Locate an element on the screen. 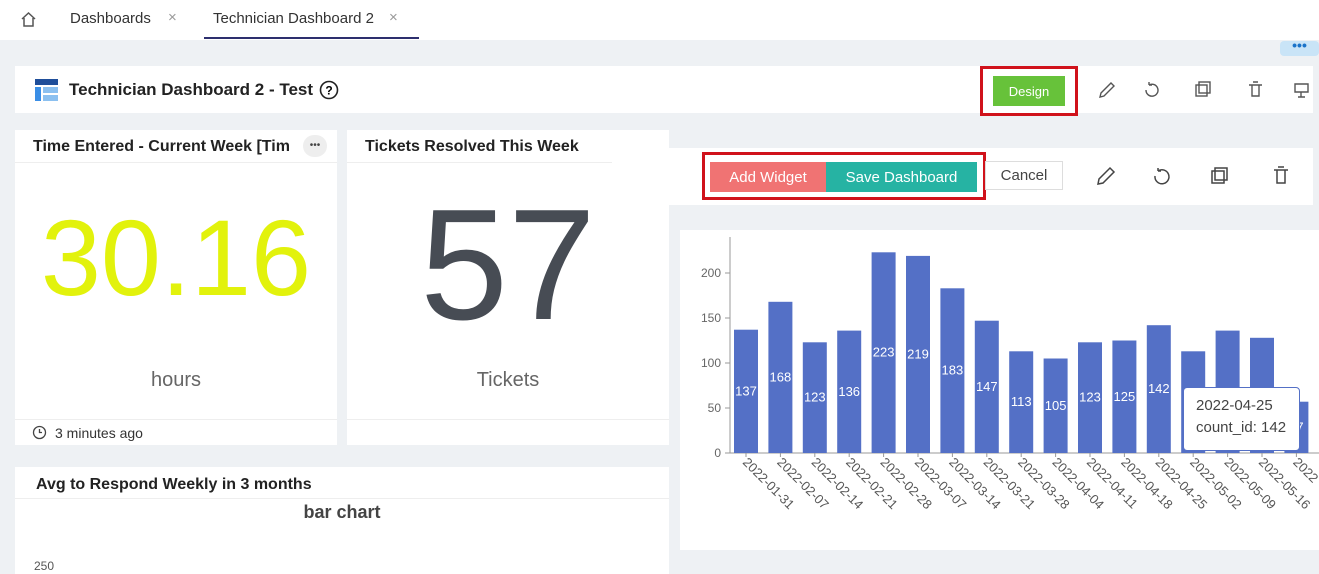  kpi-unit: hours is located at coordinates (176, 380).